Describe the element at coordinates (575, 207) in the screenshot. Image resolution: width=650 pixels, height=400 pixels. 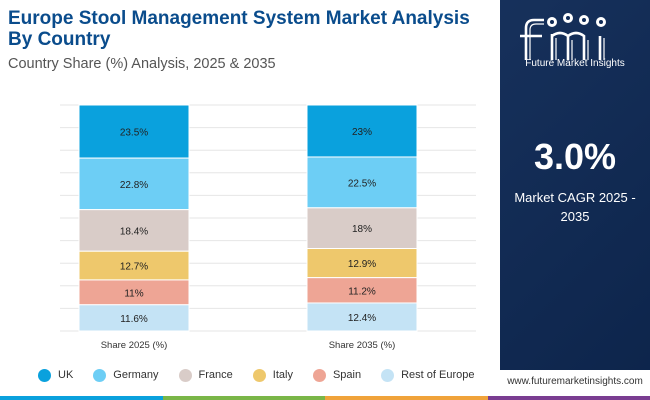
I see `cagr-label: Market CAGR 2025 - 2035` at that location.